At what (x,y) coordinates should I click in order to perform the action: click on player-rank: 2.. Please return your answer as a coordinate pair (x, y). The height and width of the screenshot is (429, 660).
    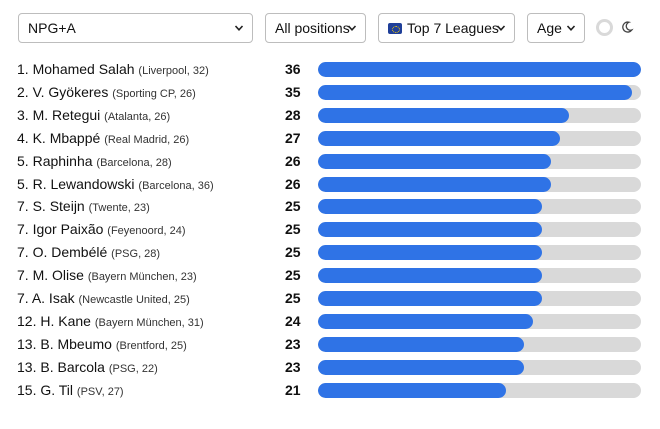
    Looking at the image, I should click on (23, 91).